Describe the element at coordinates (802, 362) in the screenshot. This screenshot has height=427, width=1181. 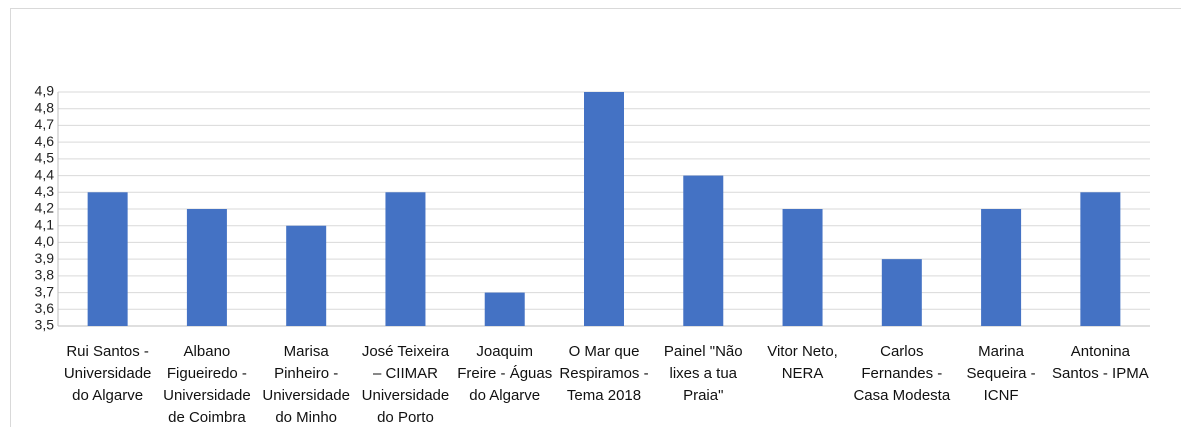
I see `x-tick-label: Vitor Neto, NERA` at that location.